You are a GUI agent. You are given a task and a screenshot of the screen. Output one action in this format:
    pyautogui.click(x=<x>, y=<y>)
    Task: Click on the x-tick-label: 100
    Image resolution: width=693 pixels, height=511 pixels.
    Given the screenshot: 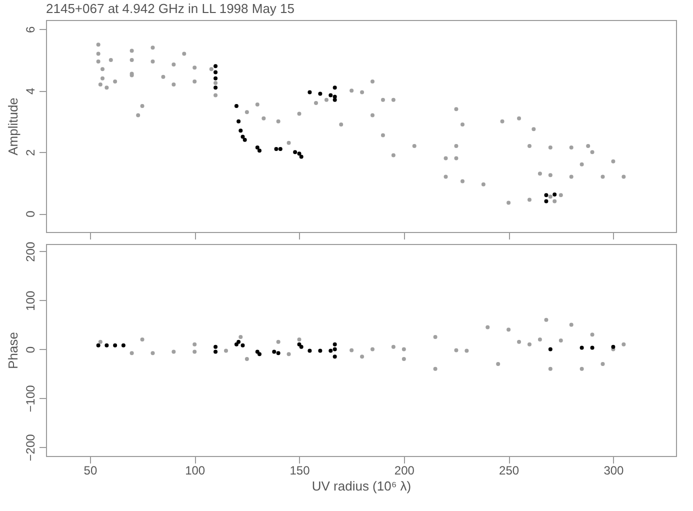 What is the action you would take?
    pyautogui.click(x=195, y=471)
    